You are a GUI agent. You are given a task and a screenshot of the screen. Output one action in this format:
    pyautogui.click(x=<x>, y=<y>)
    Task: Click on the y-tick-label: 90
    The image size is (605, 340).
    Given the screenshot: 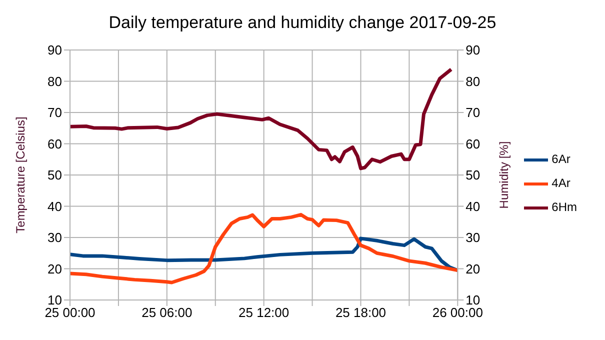 What is the action you would take?
    pyautogui.click(x=55, y=50)
    